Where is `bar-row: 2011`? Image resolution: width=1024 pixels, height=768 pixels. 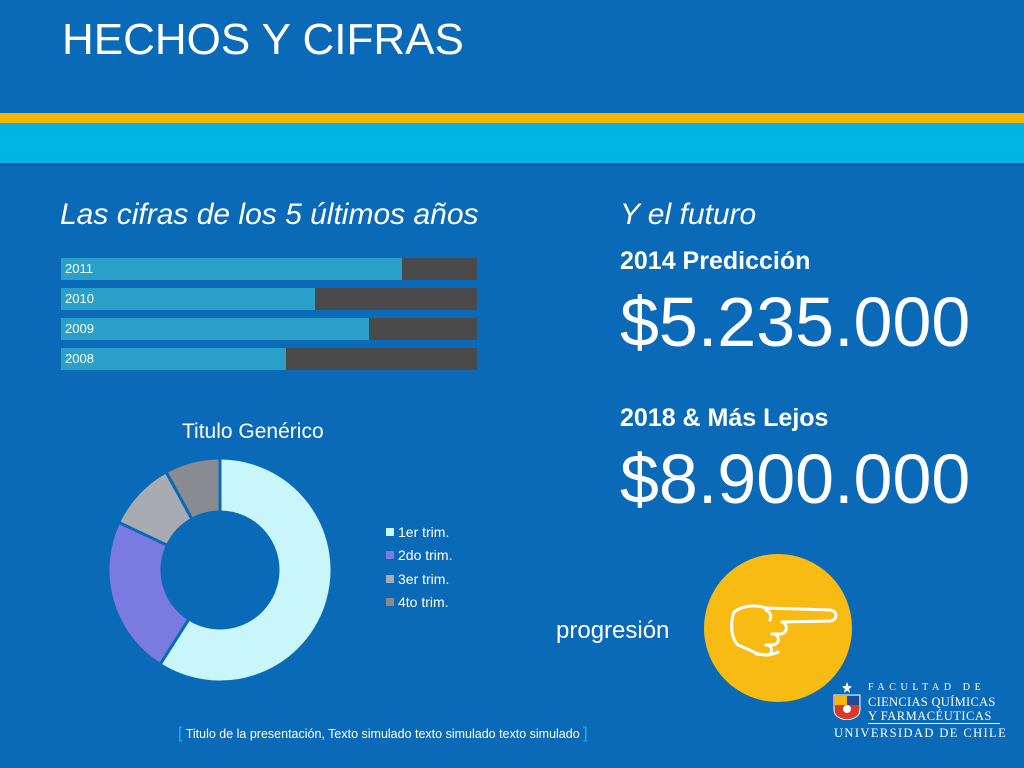 bar-row: 2011 is located at coordinates (269, 269).